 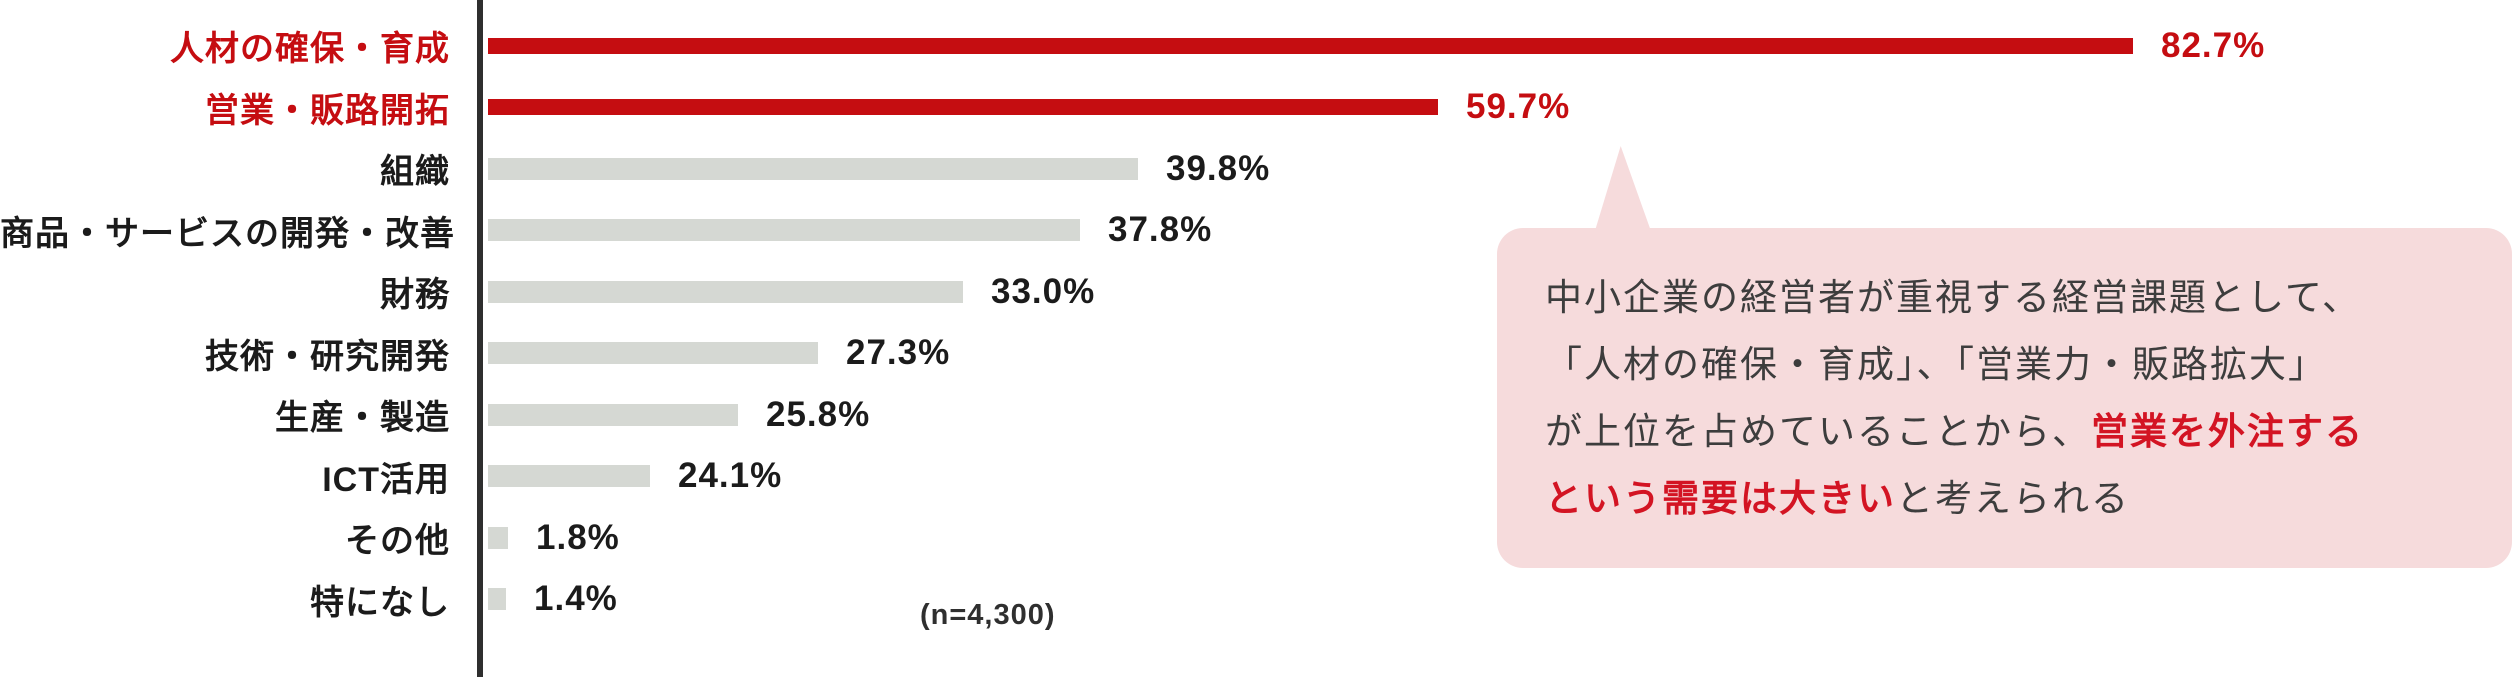 I want to click on category-label: 財務, so click(x=415, y=295).